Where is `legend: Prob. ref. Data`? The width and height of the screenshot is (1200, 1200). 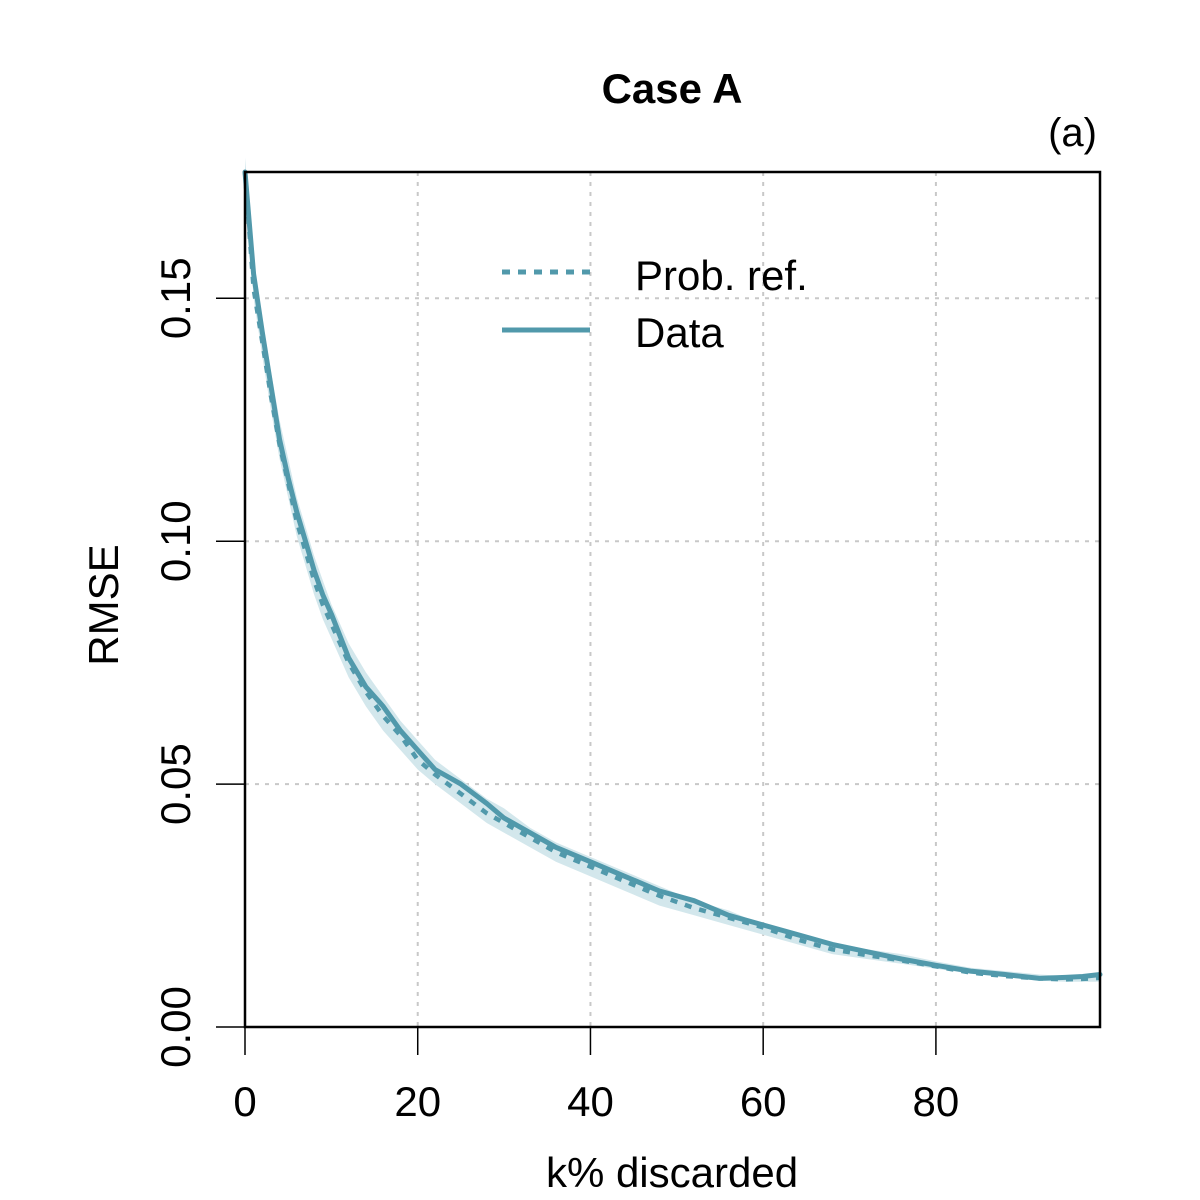
legend: Prob. ref. Data is located at coordinates (655, 304).